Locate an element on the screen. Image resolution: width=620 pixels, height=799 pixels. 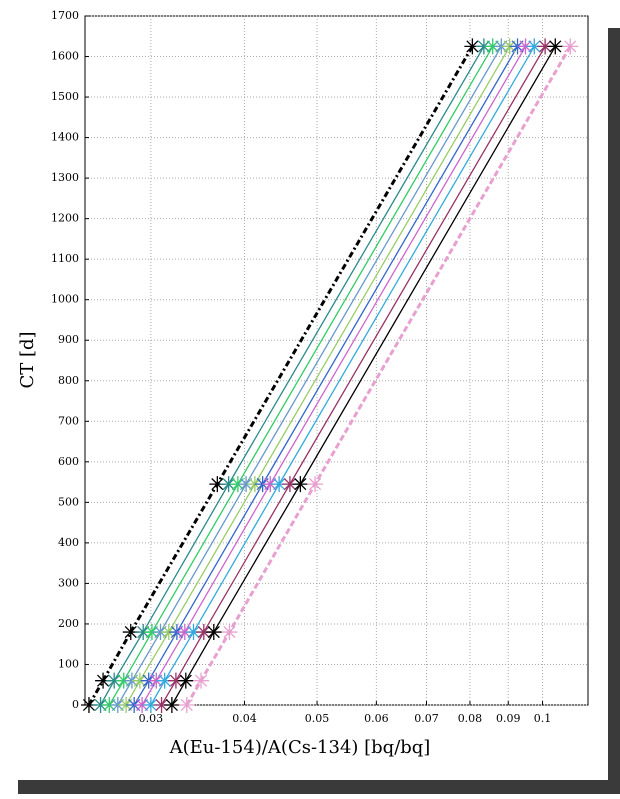
y-tick-label: 1400 is located at coordinates (65, 137).